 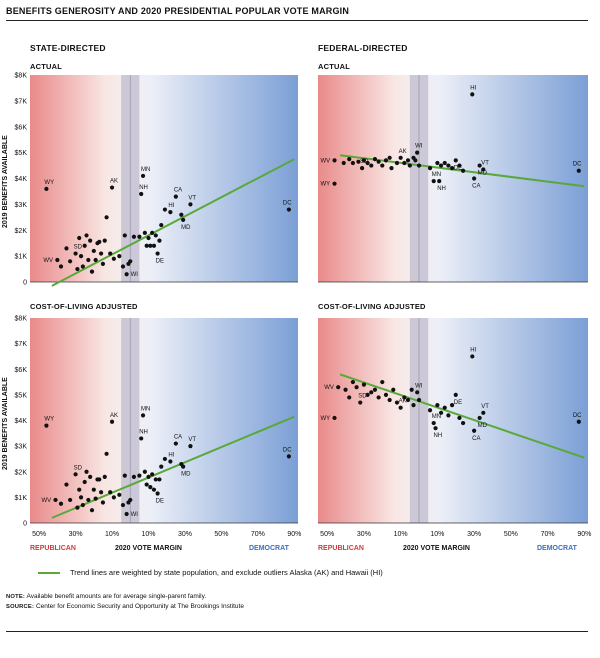 What do you see at coordinates (170, 212) in the screenshot?
I see `data-point-hi` at bounding box center [170, 212].